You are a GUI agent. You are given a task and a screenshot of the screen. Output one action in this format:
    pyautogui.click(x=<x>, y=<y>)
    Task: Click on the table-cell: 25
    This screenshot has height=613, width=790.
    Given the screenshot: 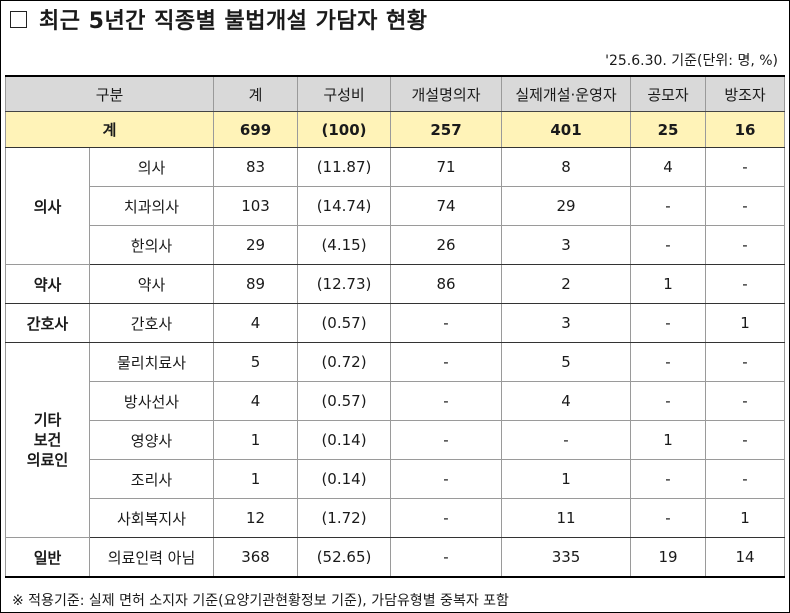 What is the action you would take?
    pyautogui.click(x=668, y=129)
    